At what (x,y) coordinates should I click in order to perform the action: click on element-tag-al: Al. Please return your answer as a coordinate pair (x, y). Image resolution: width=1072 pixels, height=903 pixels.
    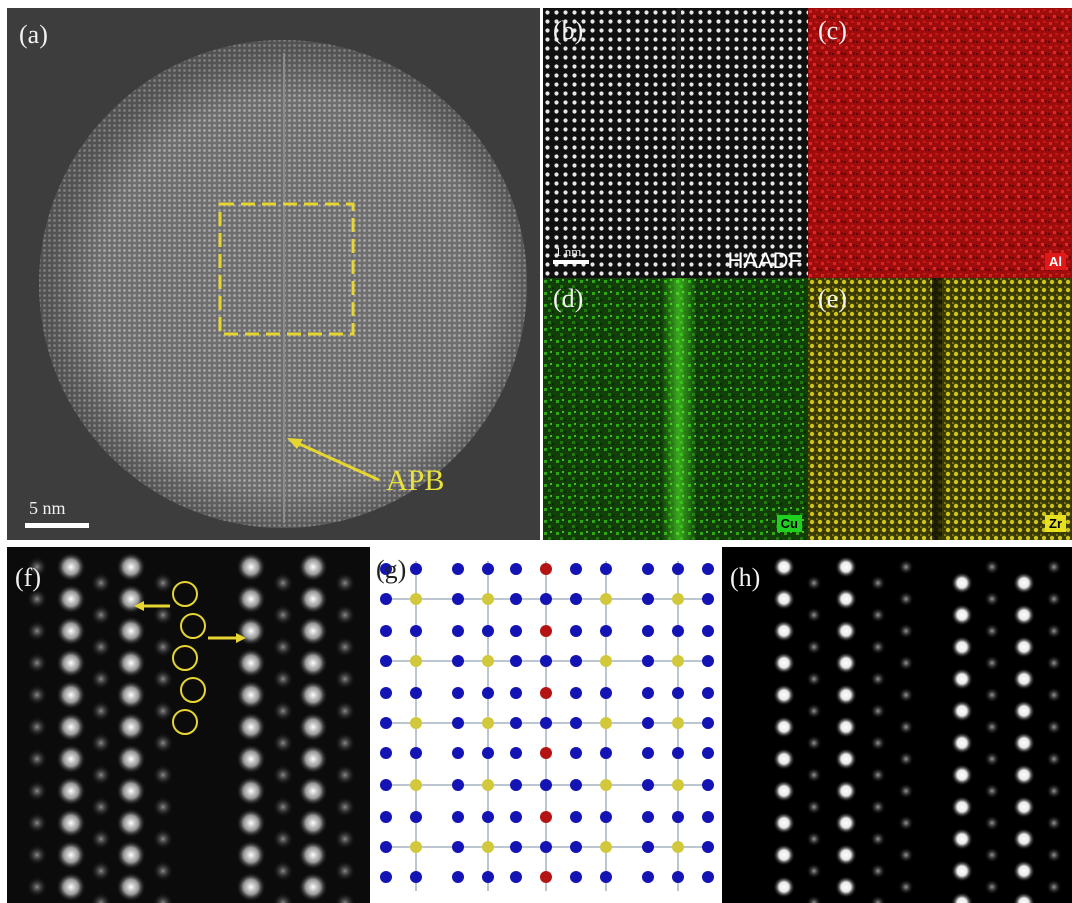
    Looking at the image, I should click on (1055, 261).